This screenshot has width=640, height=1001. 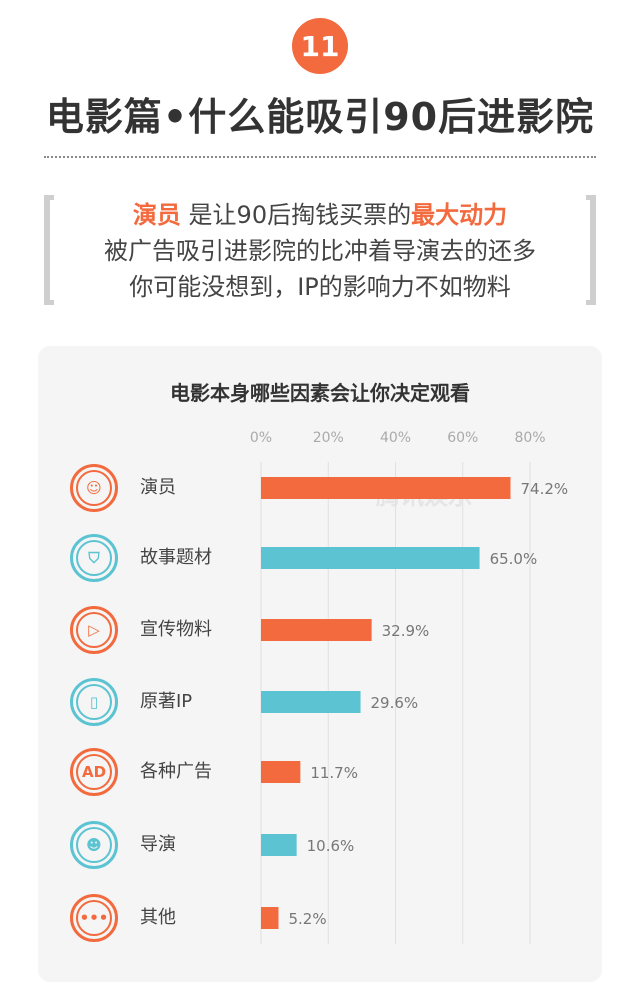 What do you see at coordinates (158, 844) in the screenshot?
I see `category-label: 导演` at bounding box center [158, 844].